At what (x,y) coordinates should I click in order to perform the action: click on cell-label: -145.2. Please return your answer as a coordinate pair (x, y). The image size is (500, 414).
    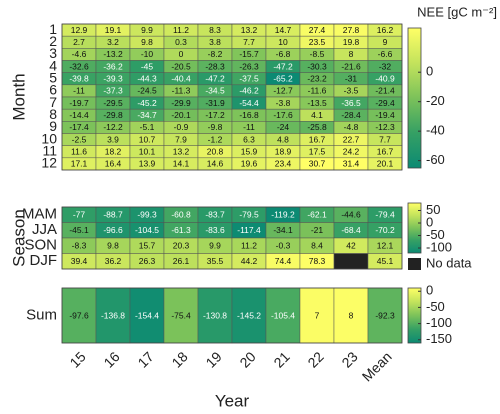
    Looking at the image, I should click on (249, 315).